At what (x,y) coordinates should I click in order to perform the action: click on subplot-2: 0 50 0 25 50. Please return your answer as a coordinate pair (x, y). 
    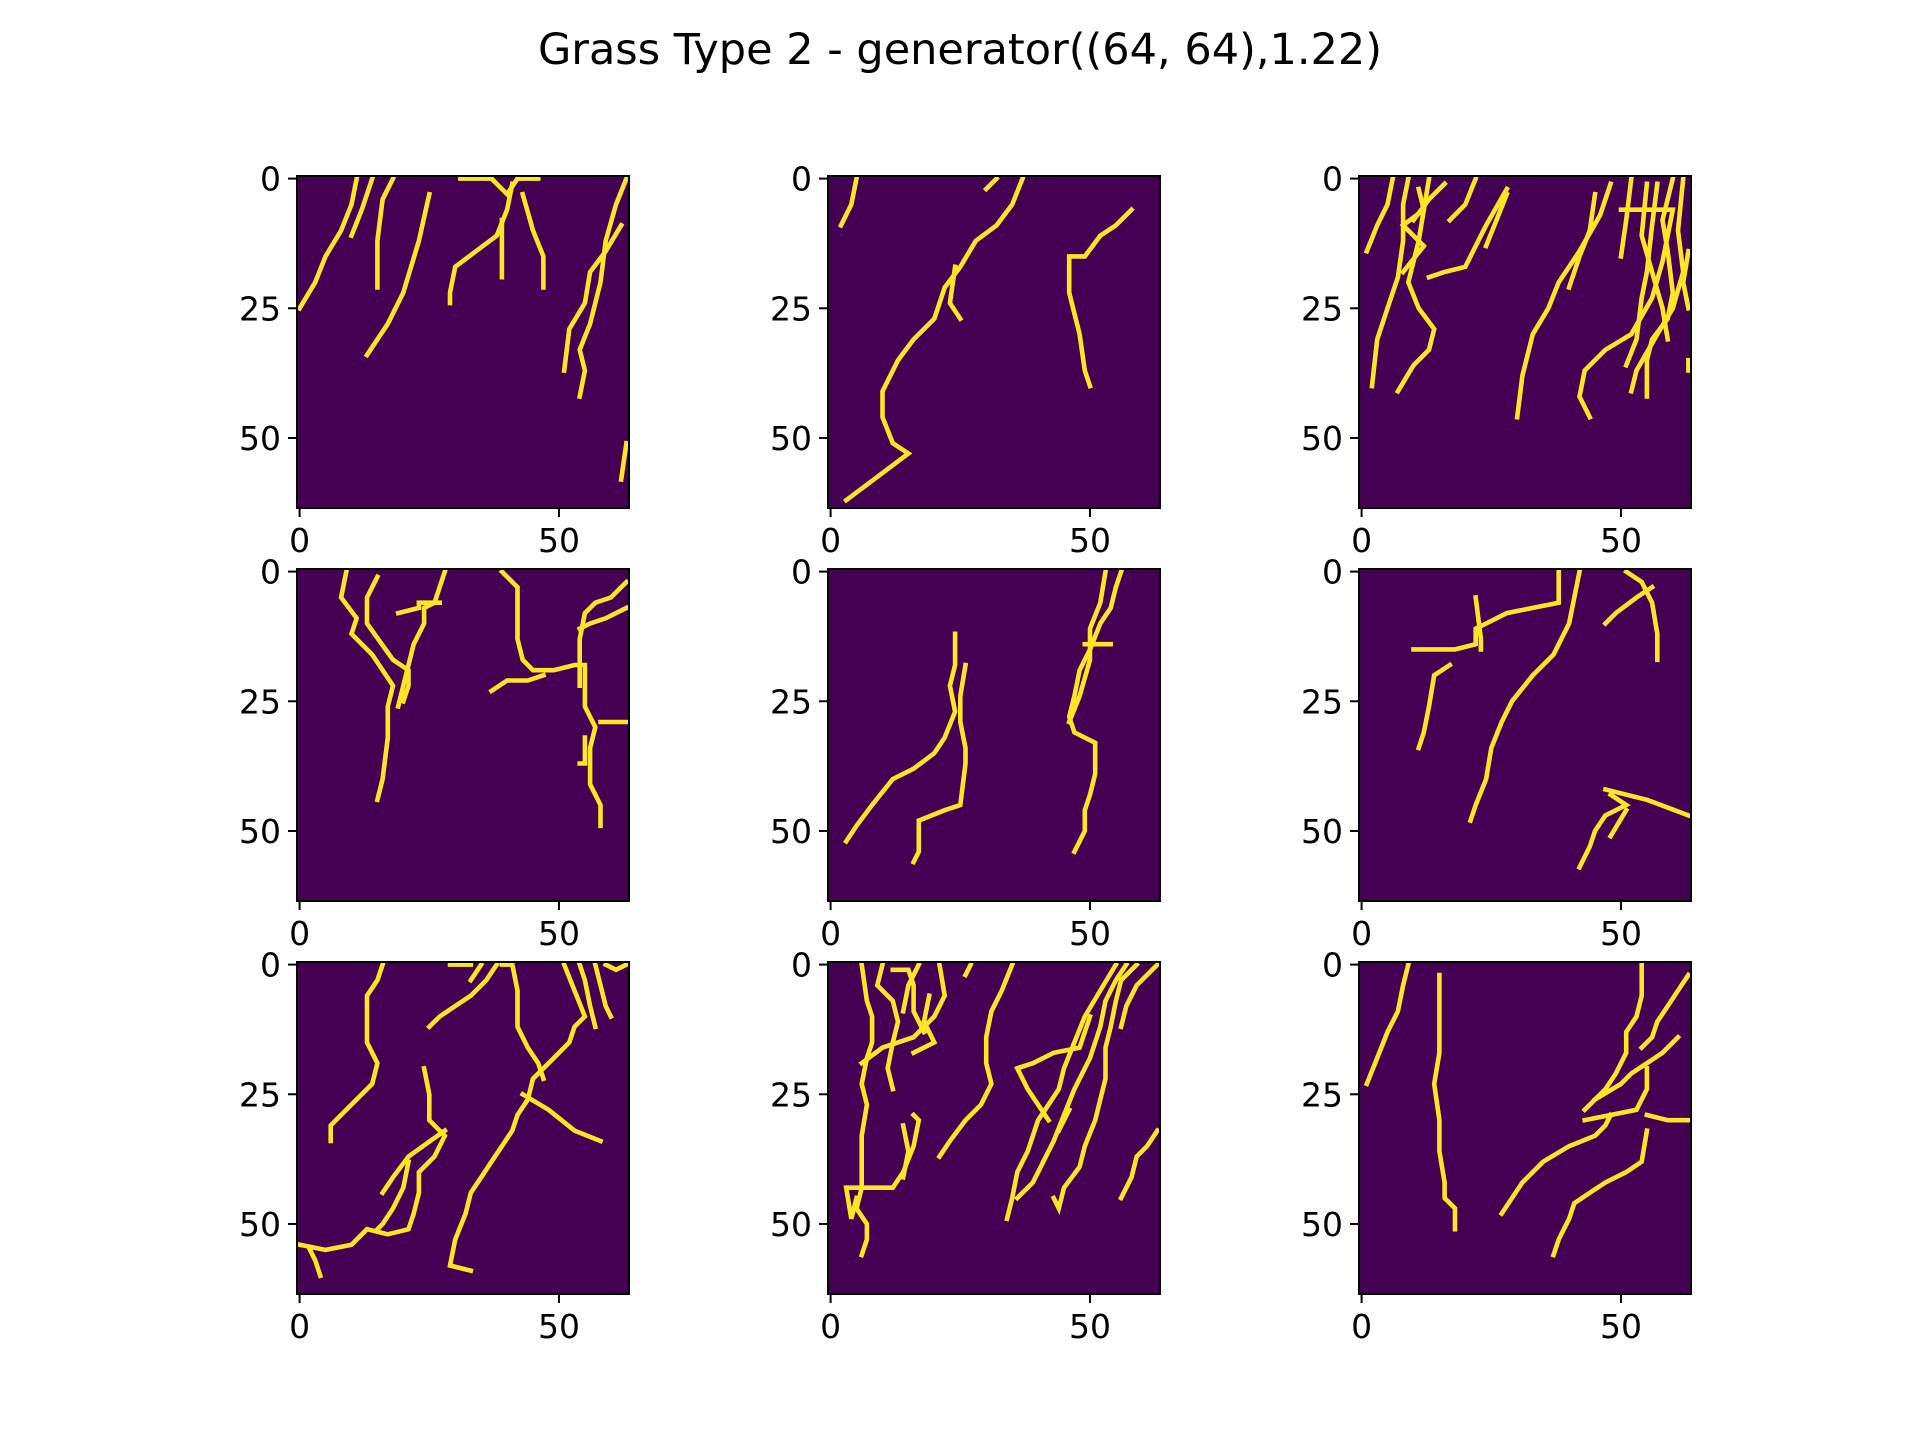
    Looking at the image, I should click on (965, 360).